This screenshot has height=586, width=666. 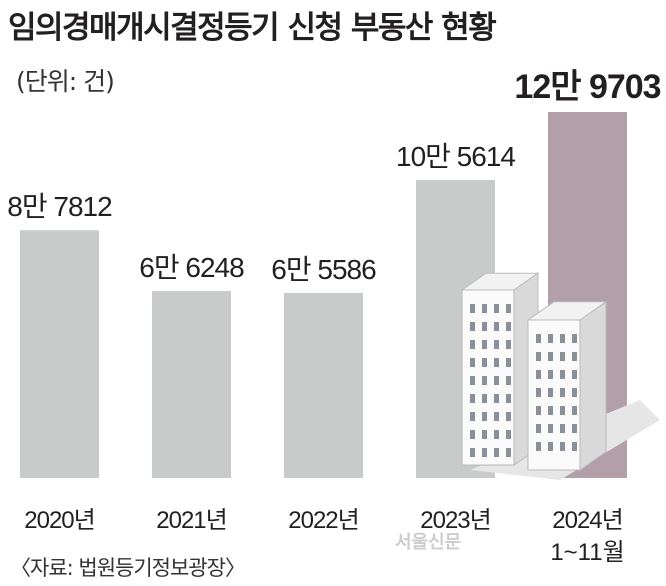 What do you see at coordinates (455, 156) in the screenshot?
I see `data-label: 10만 5614` at bounding box center [455, 156].